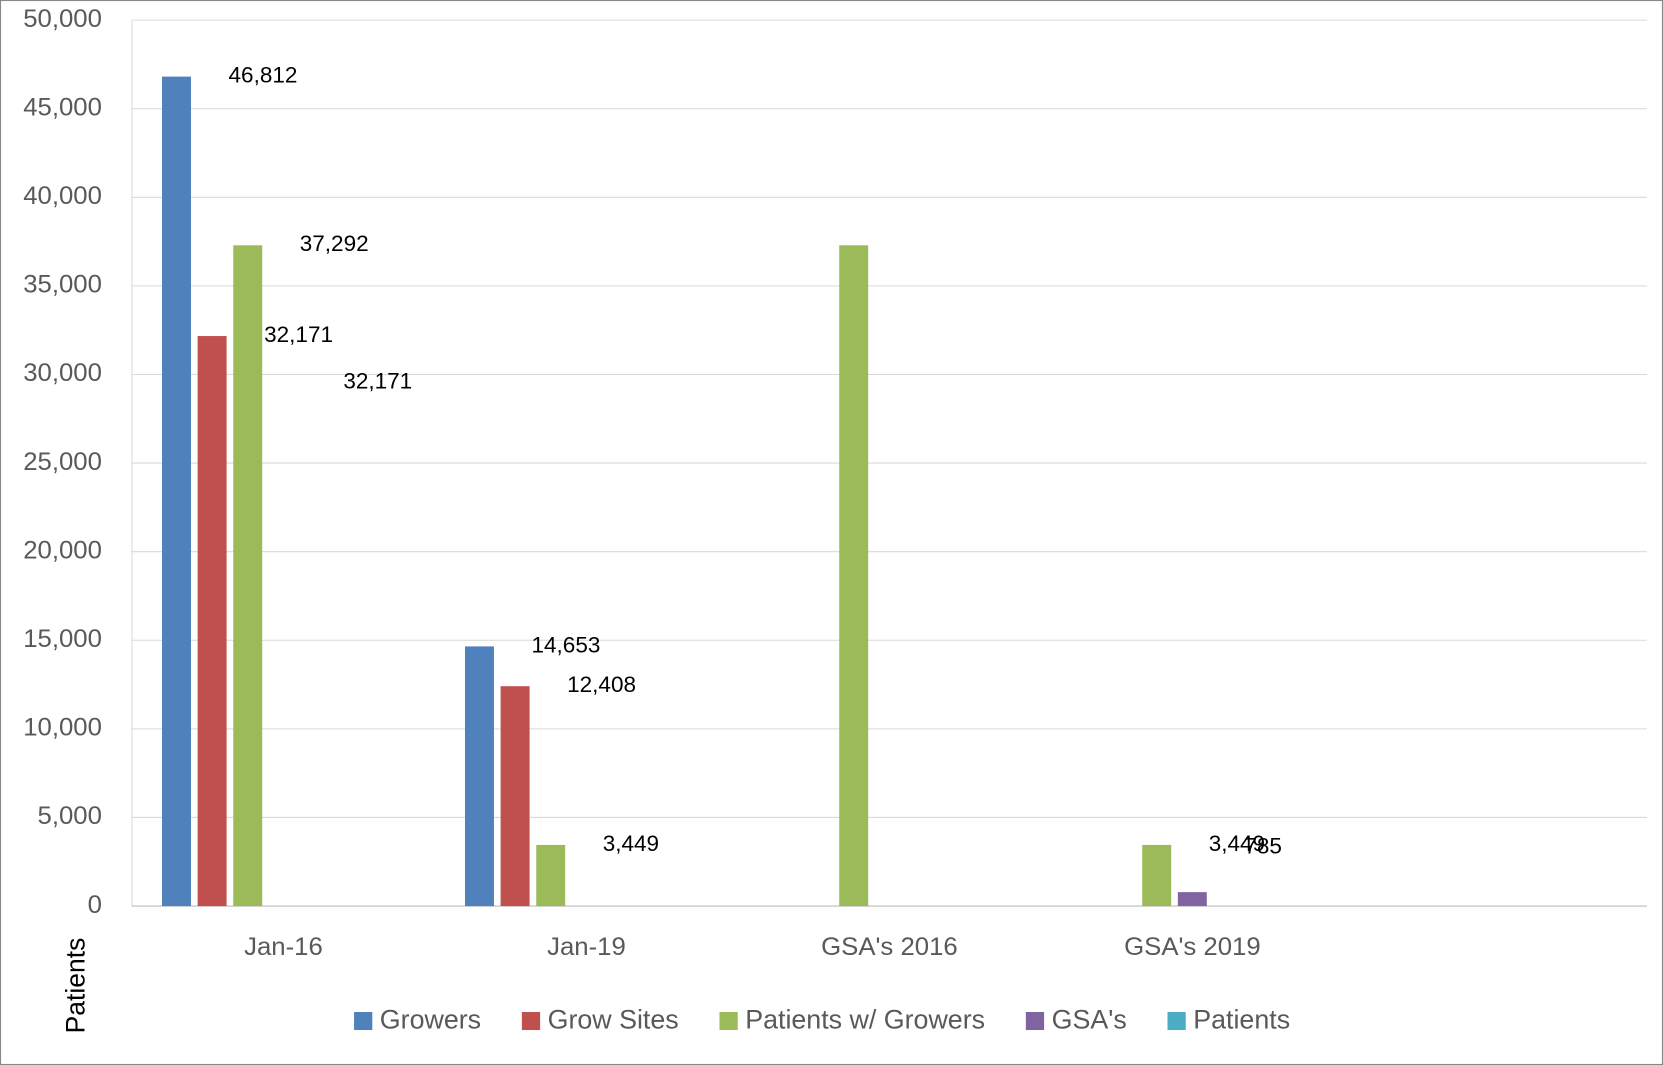 Image resolution: width=1663 pixels, height=1065 pixels. I want to click on legend-label: GSA's, so click(1089, 1020).